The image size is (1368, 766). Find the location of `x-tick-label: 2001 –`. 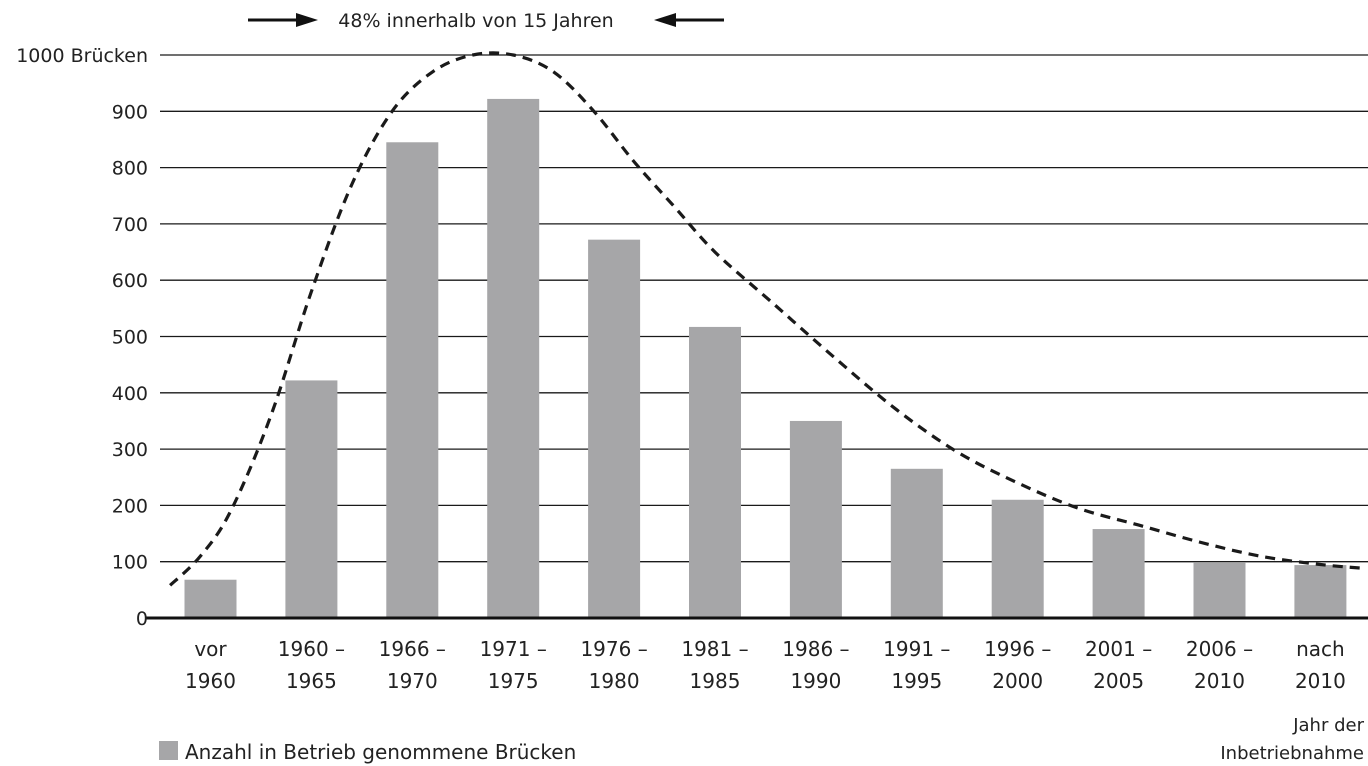

x-tick-label: 2001 – is located at coordinates (1118, 649).